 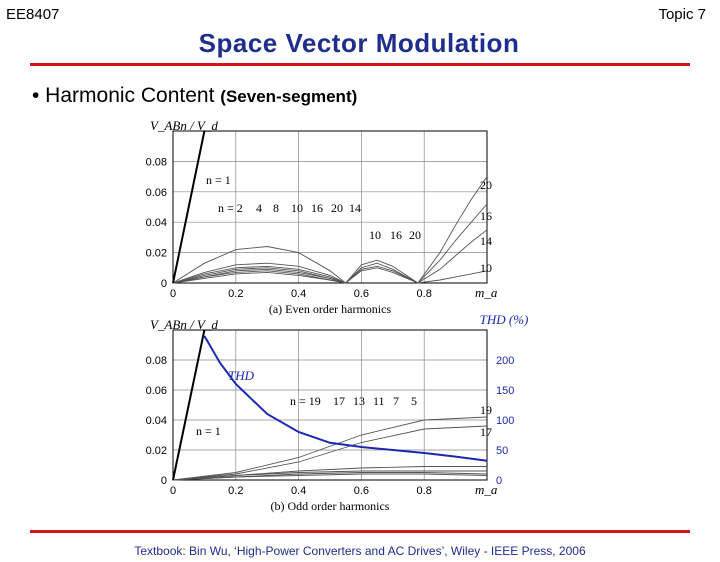 What do you see at coordinates (345, 398) in the screenshot?
I see `chart2-series-thd` at bounding box center [345, 398].